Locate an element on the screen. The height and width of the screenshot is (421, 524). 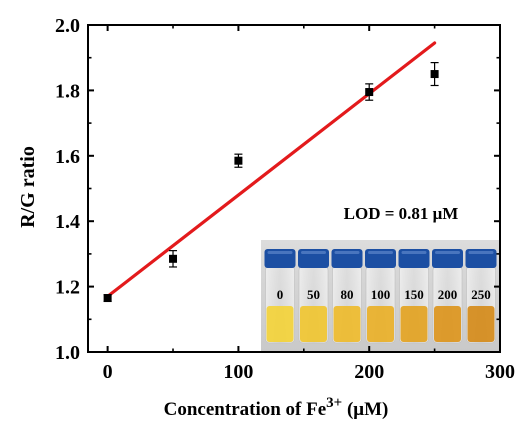
vial: 50 is located at coordinates (313, 296).